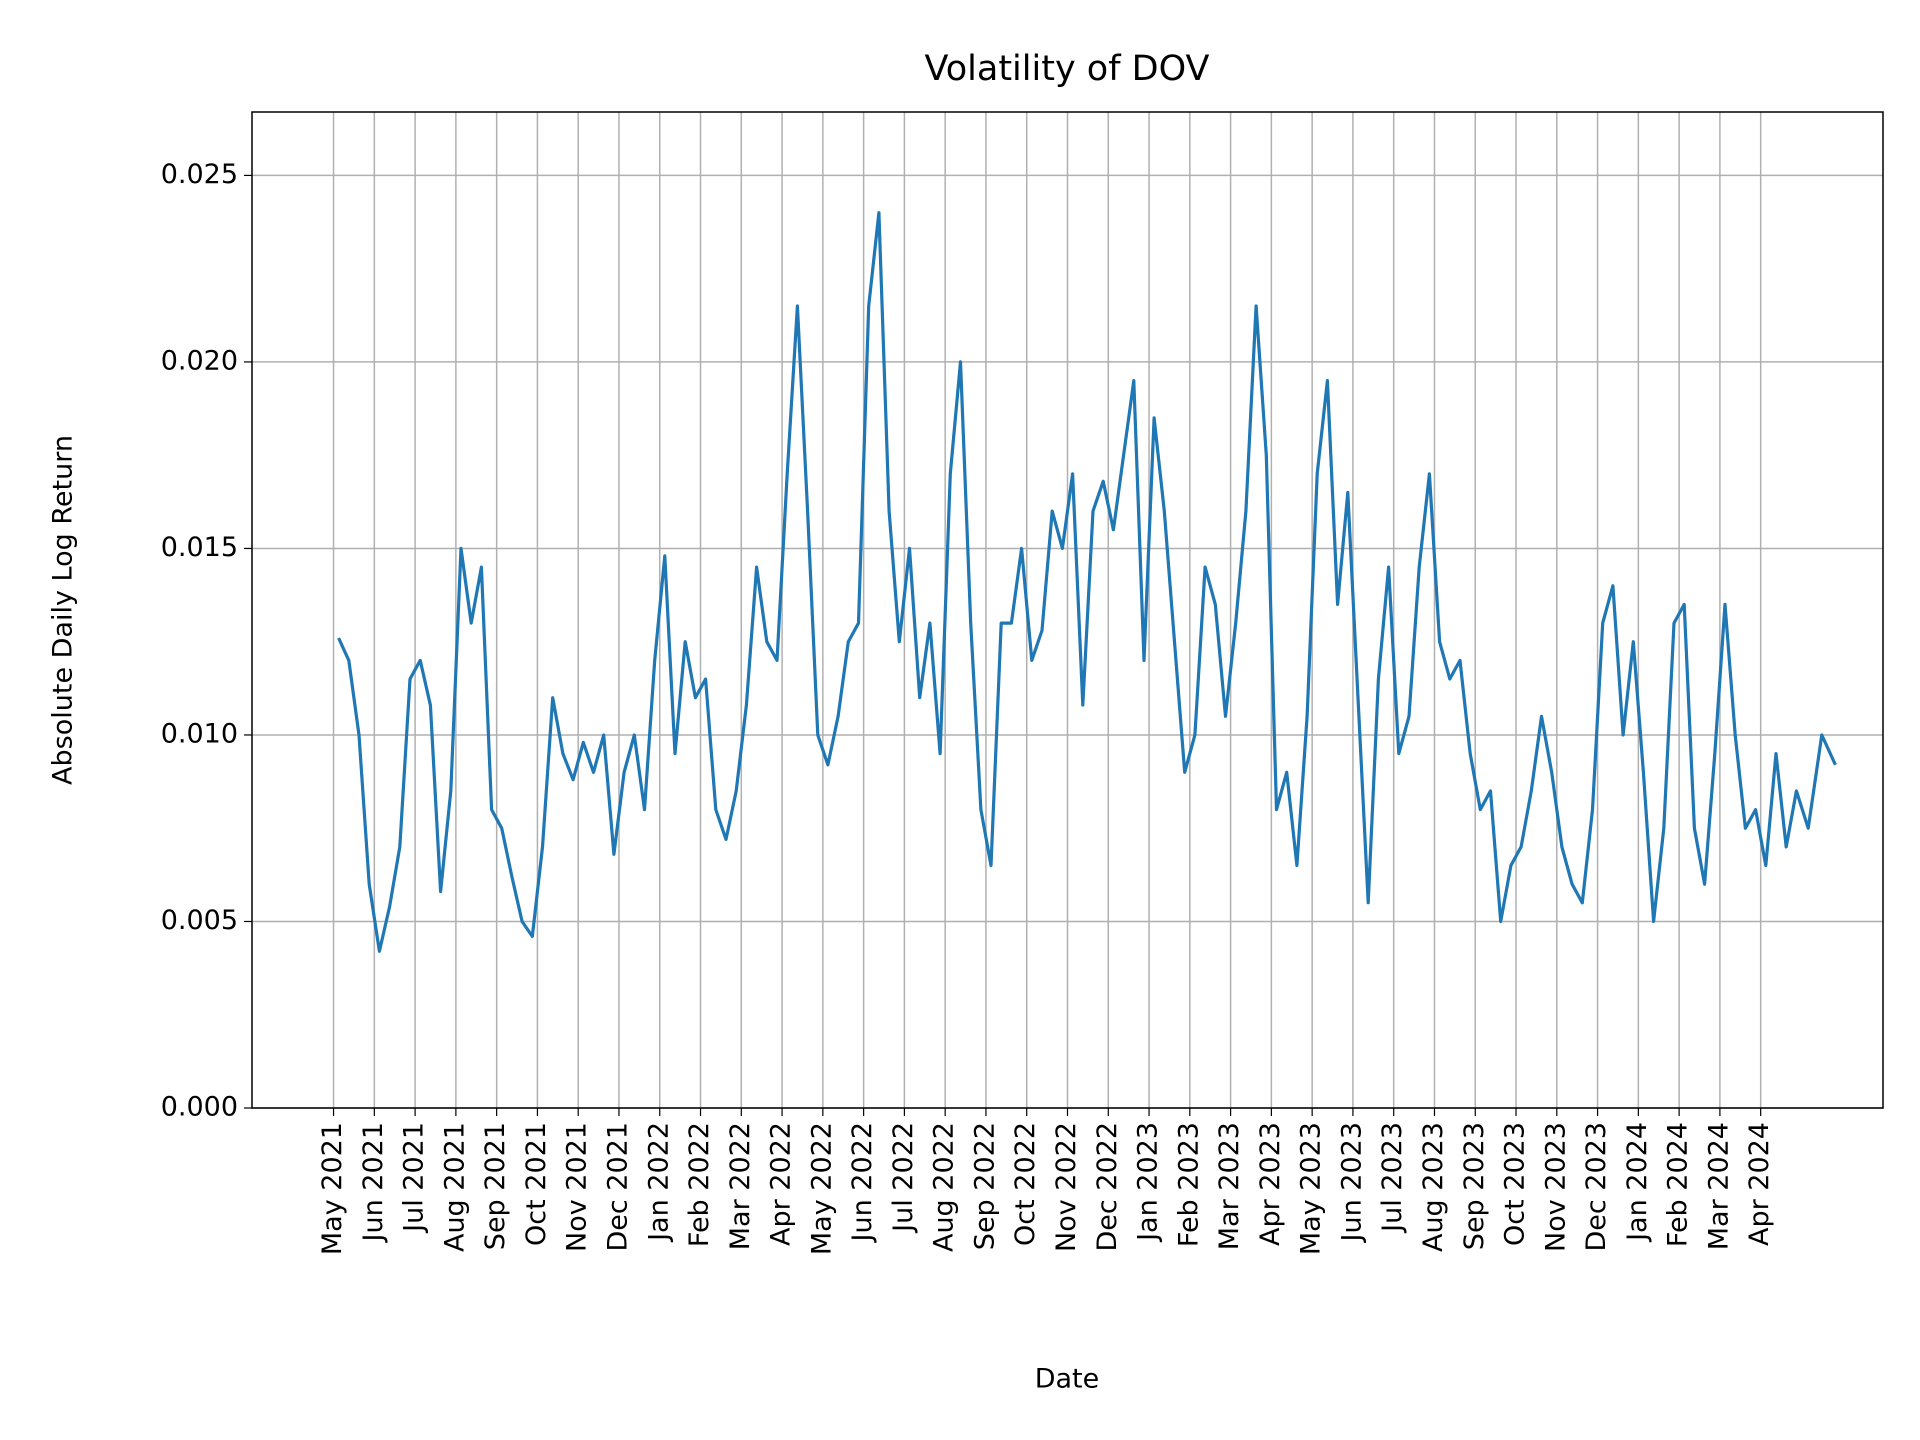 This screenshot has height=1440, width=1920. Describe the element at coordinates (1759, 1184) in the screenshot. I see `x-tick-label: Apr 2024` at that location.